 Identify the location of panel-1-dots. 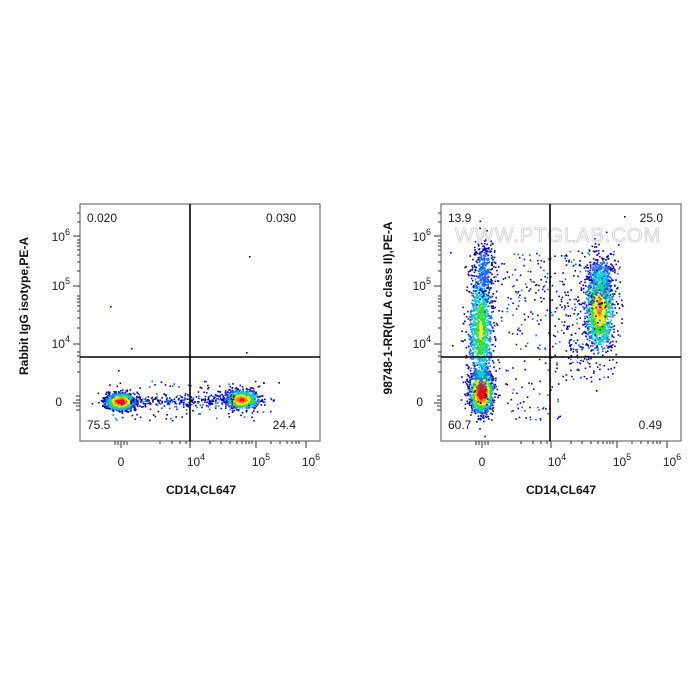
(185, 339).